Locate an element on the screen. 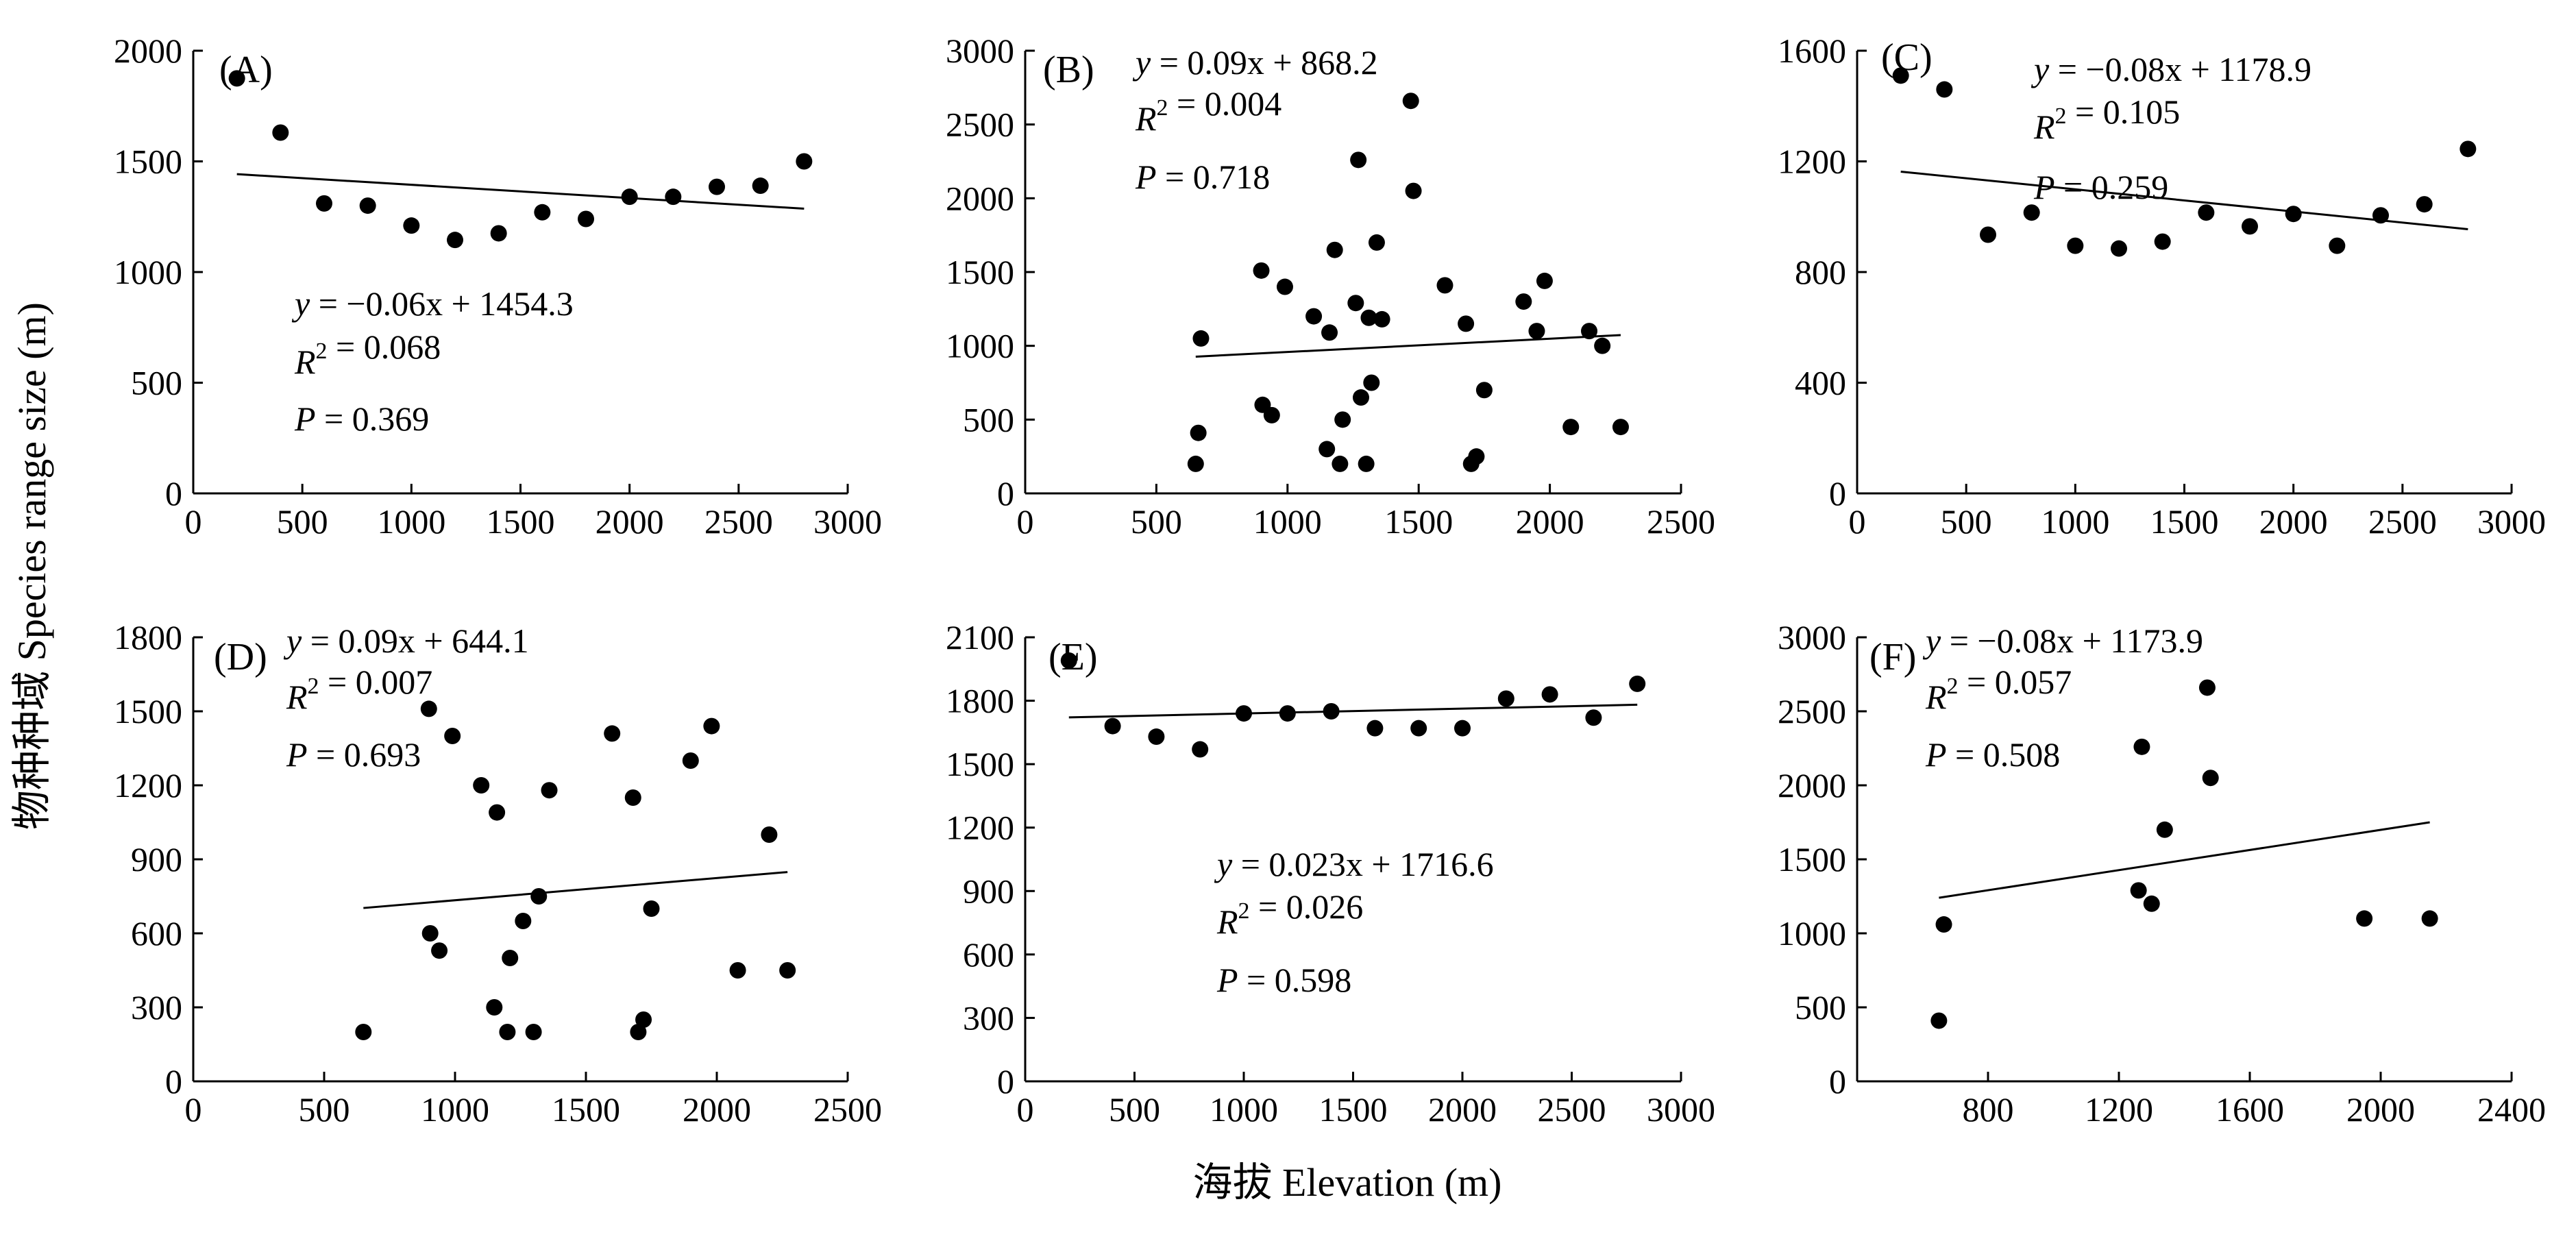  y-tick-label: 400 is located at coordinates (1821, 383).